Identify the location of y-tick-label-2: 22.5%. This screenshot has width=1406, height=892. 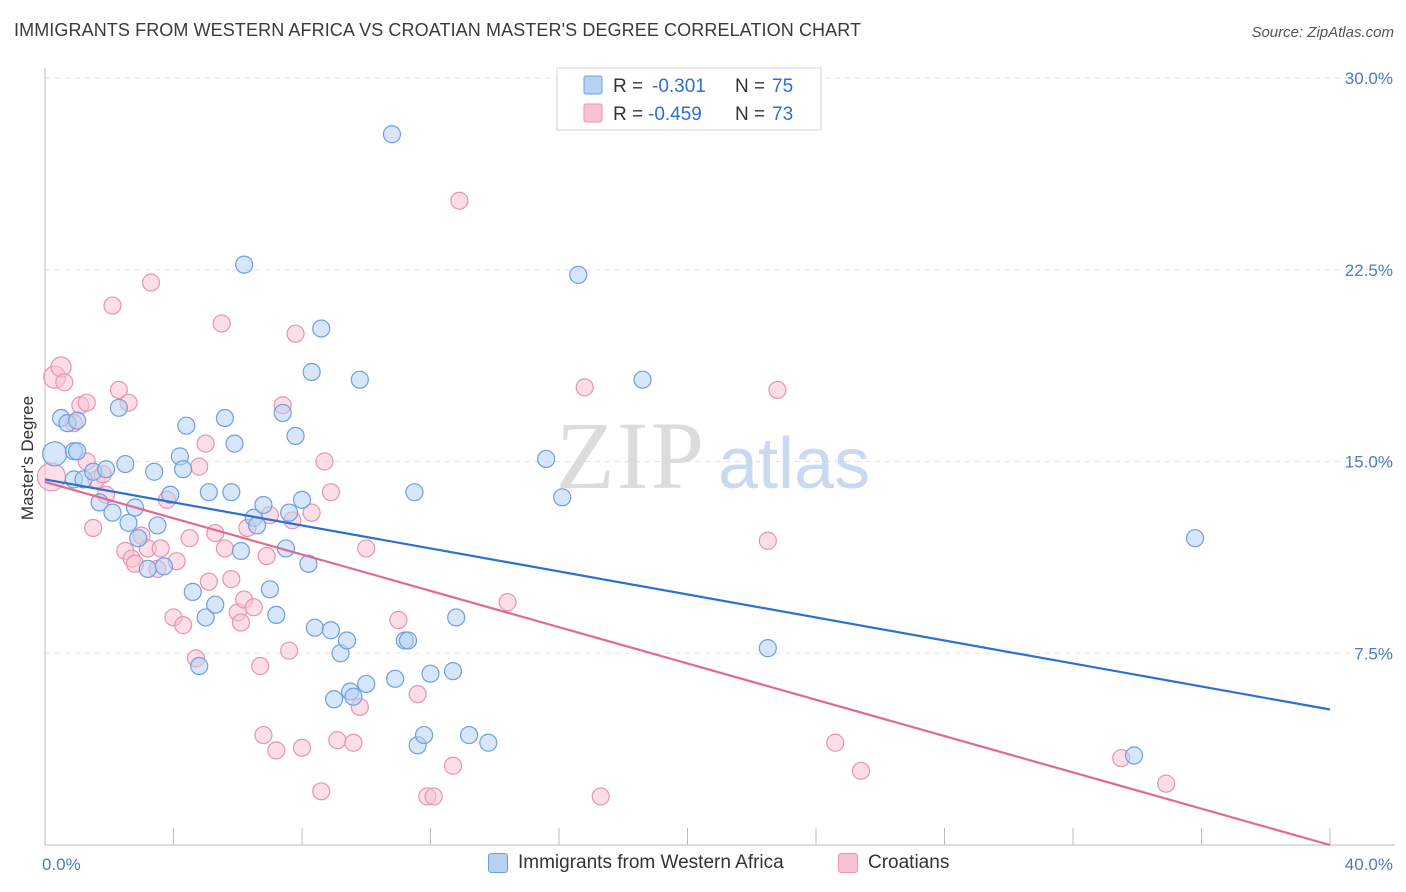
(1369, 270).